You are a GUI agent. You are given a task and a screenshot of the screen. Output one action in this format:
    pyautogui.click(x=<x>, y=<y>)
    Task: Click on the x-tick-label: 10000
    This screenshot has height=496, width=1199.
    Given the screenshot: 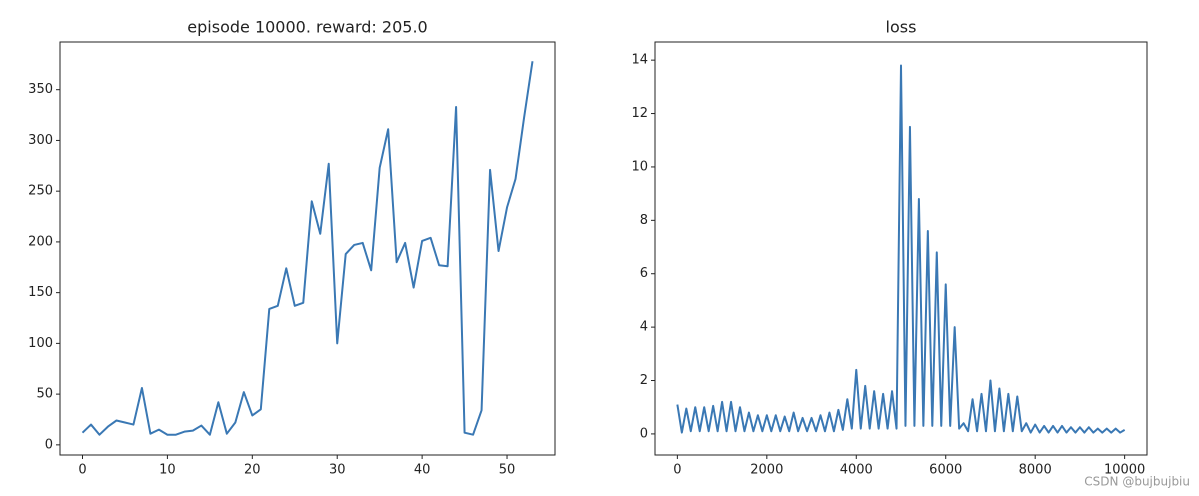 What is the action you would take?
    pyautogui.click(x=1124, y=470)
    